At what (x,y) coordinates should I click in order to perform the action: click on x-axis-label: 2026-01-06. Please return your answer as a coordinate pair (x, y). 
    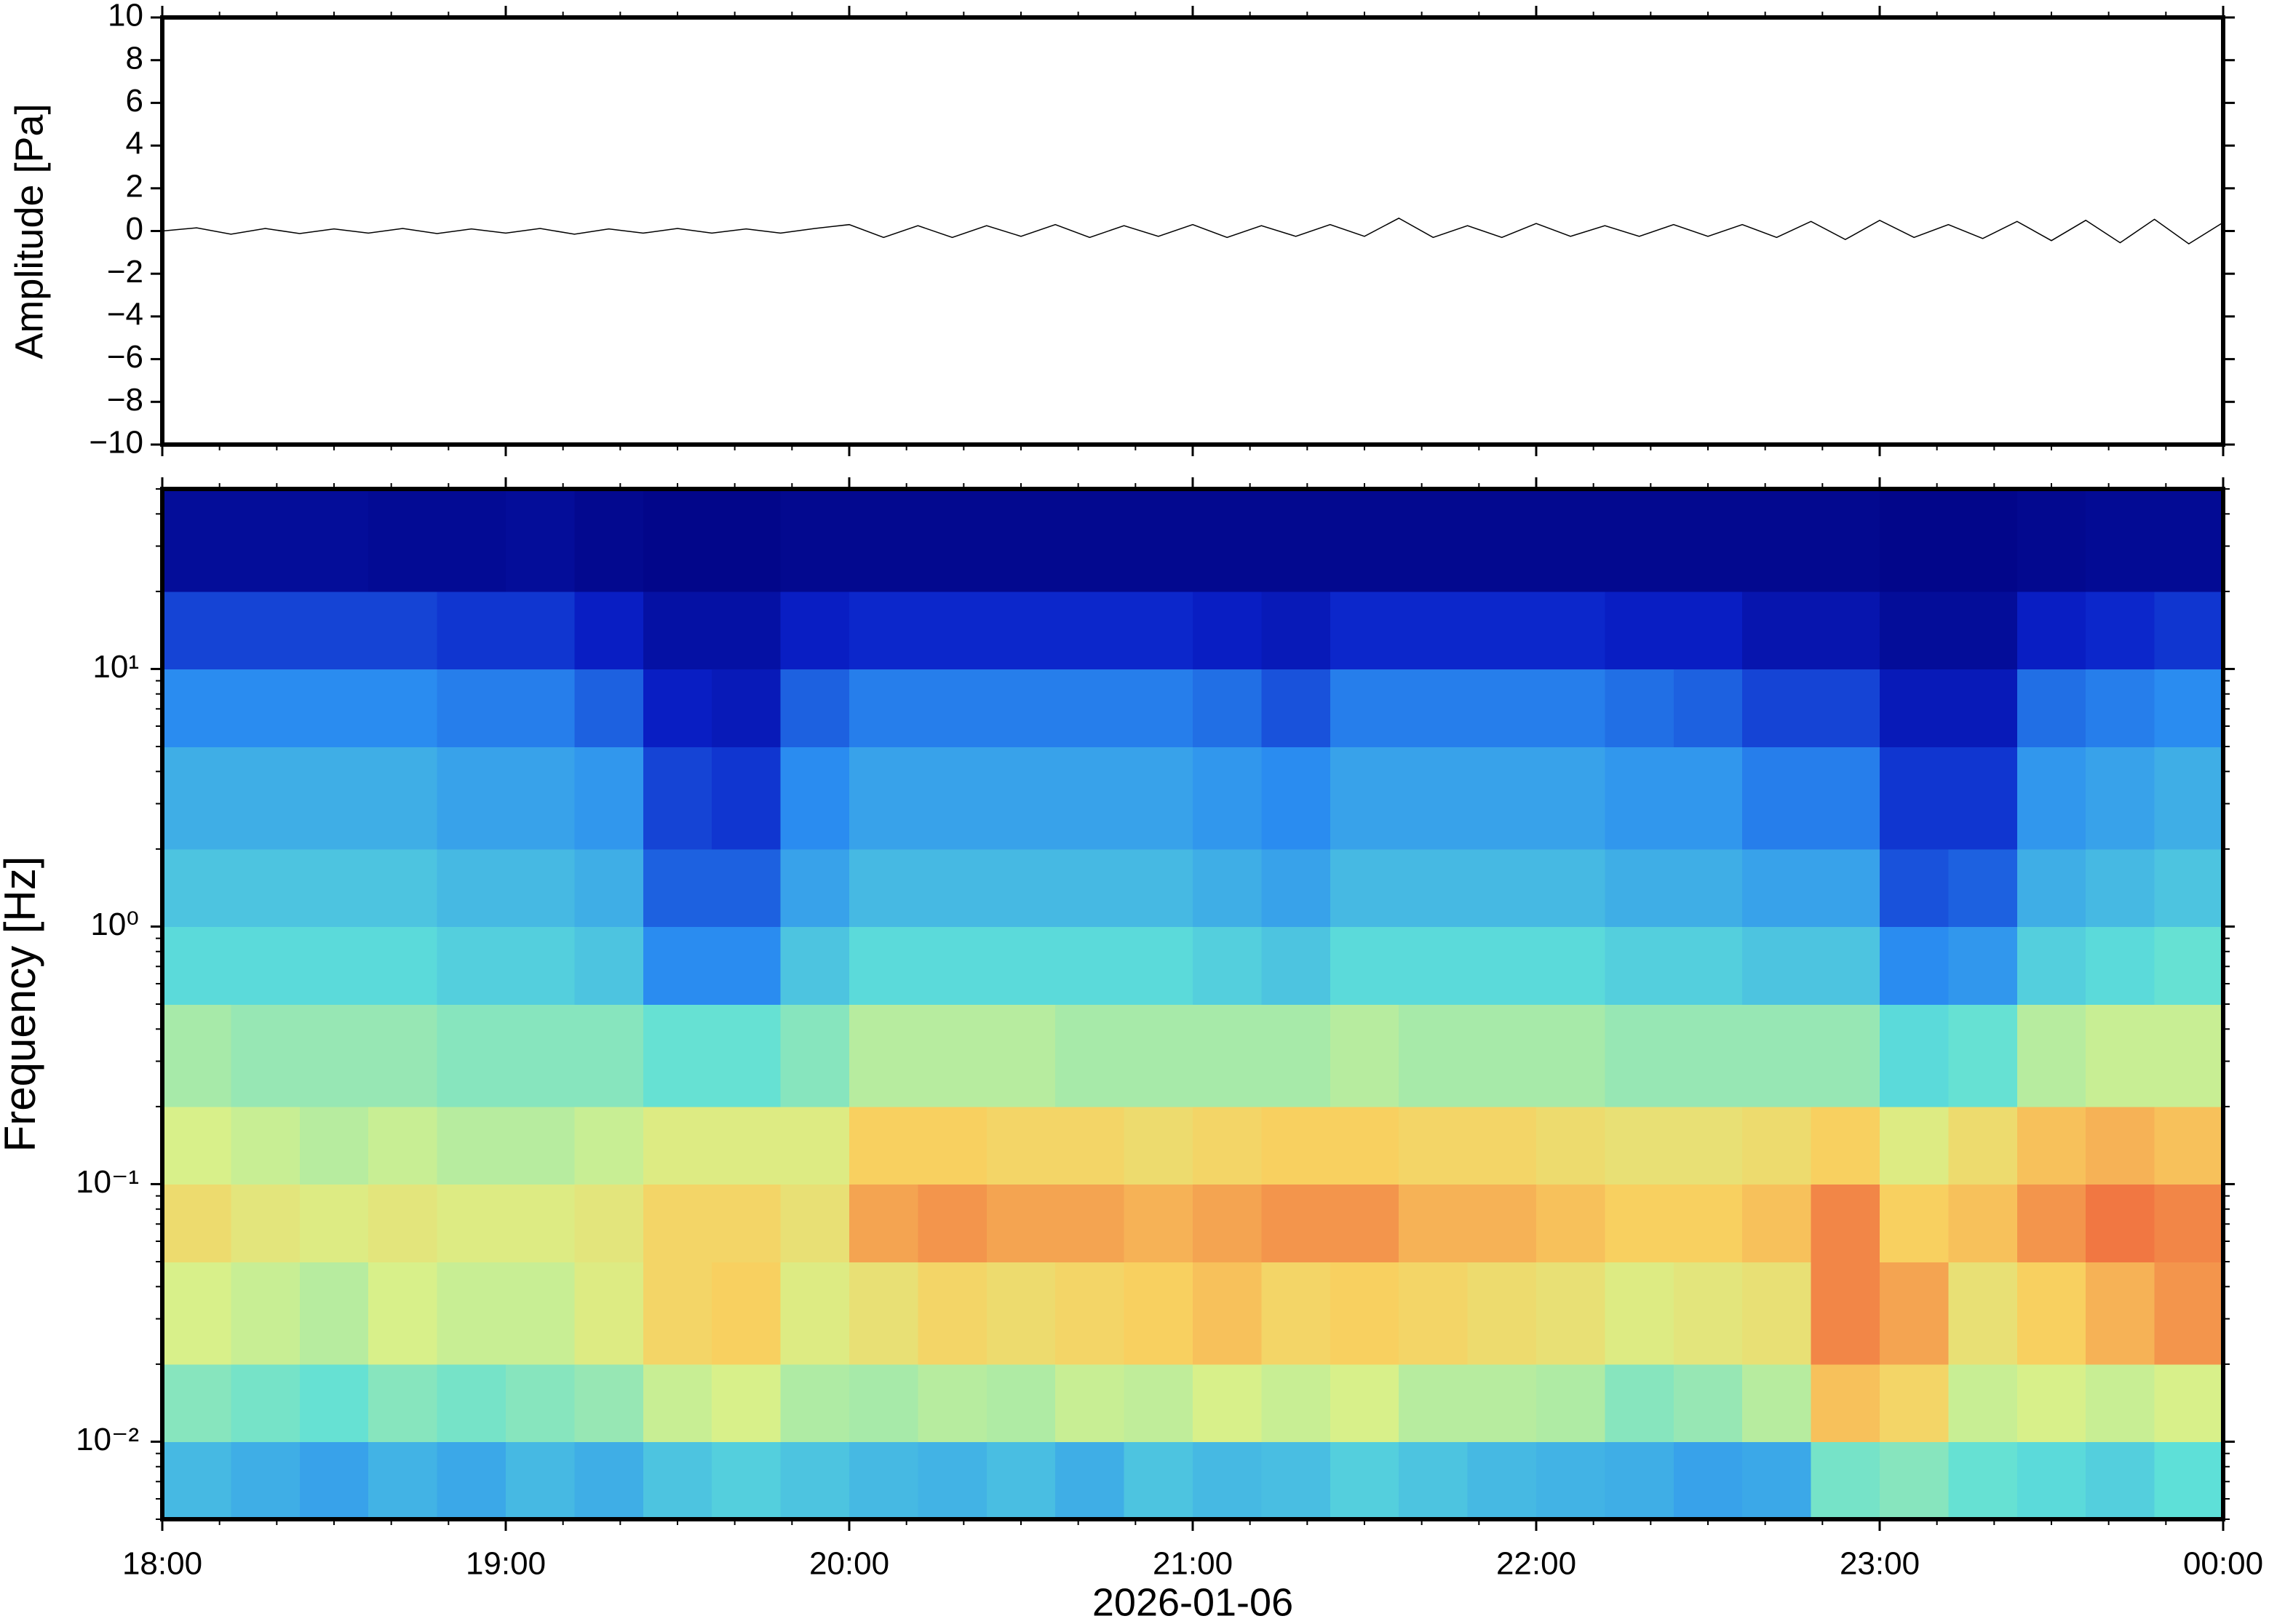
    Looking at the image, I should click on (1192, 1602).